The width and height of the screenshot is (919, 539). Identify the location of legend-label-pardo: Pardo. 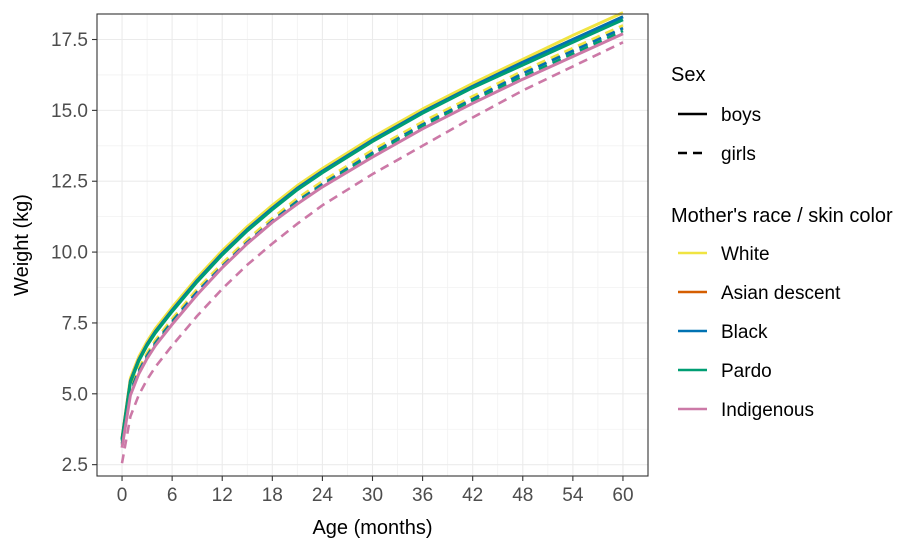
(746, 371).